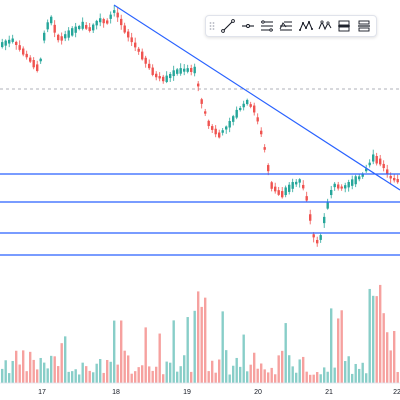 Image resolution: width=400 pixels, height=400 pixels. What do you see at coordinates (267, 26) in the screenshot?
I see `parallel-channel-tool` at bounding box center [267, 26].